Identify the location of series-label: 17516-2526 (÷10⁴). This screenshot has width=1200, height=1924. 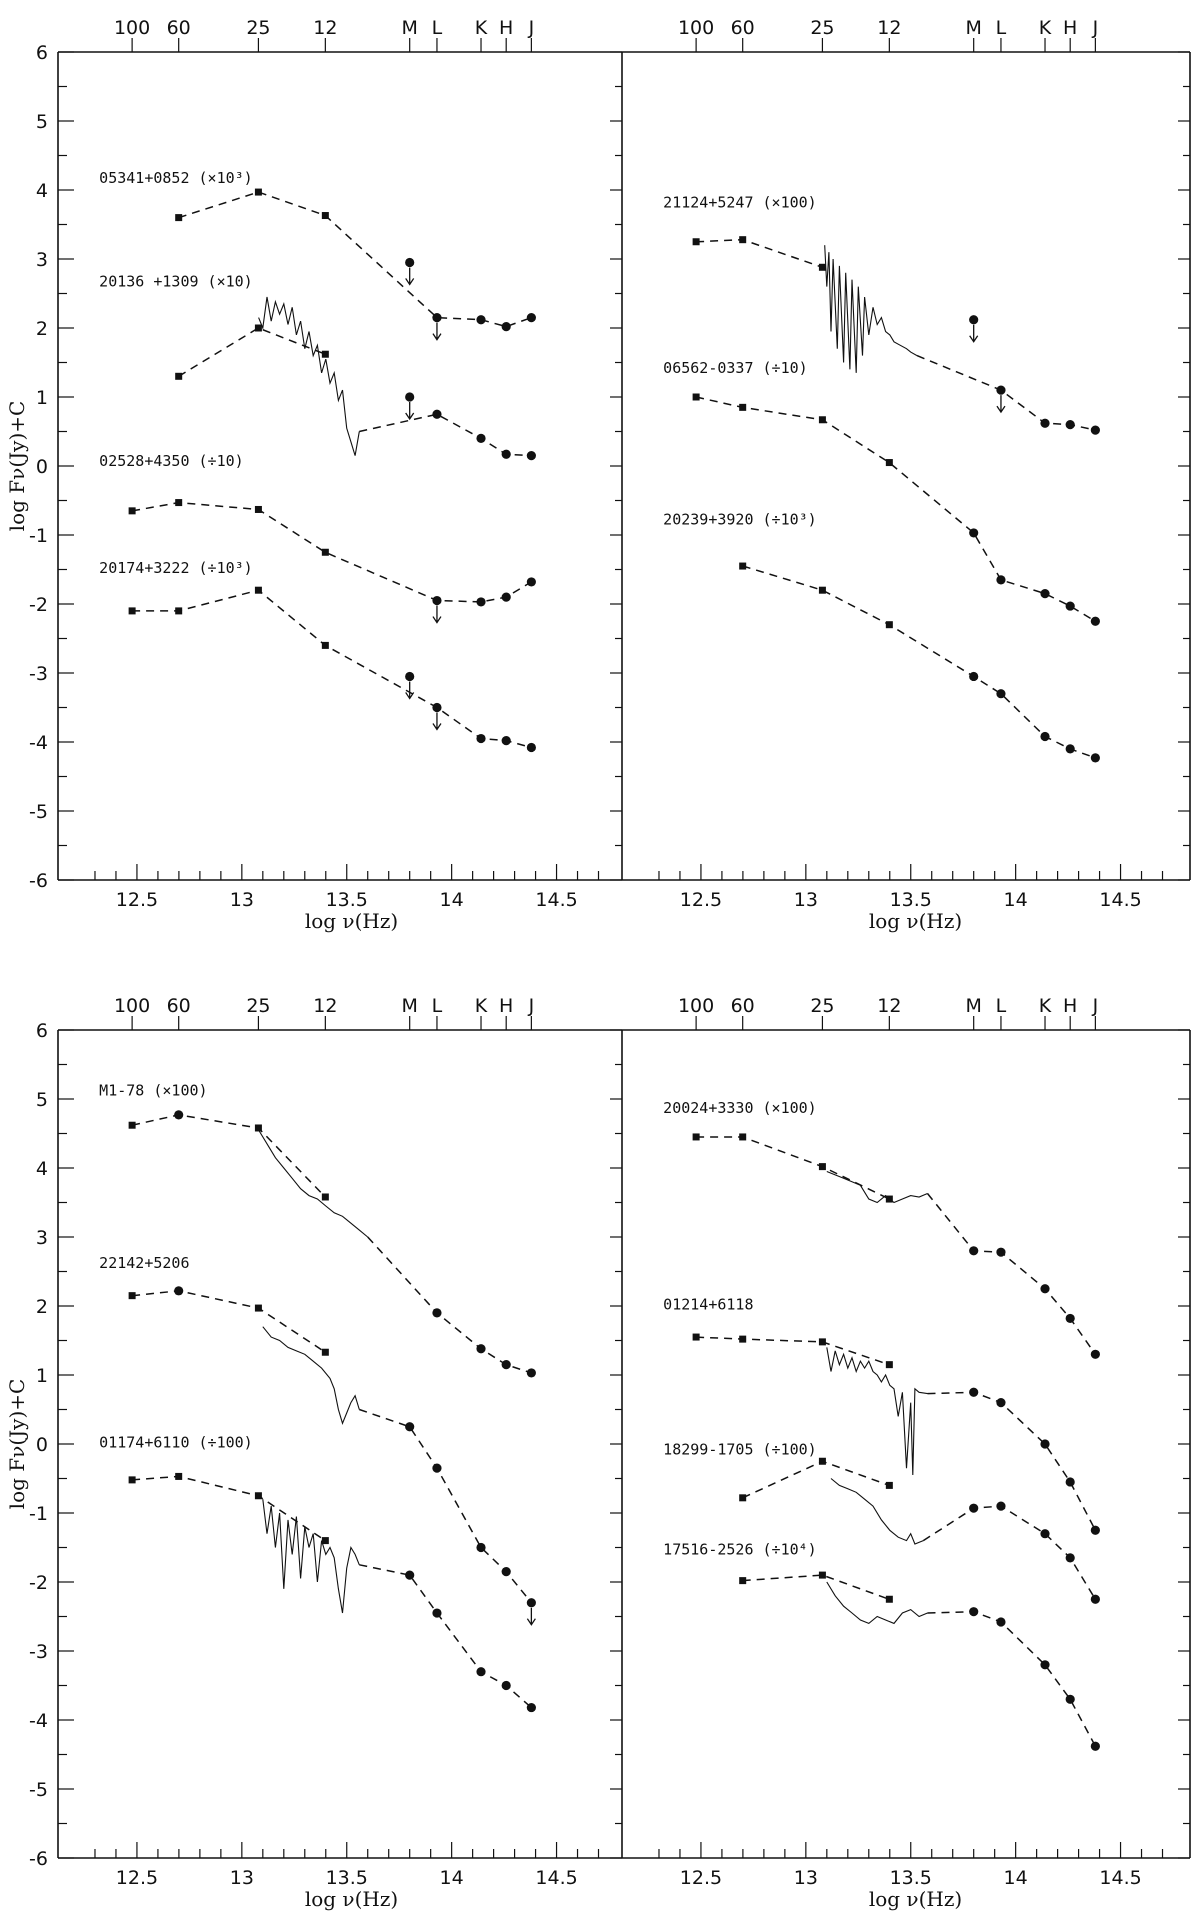
(740, 1549).